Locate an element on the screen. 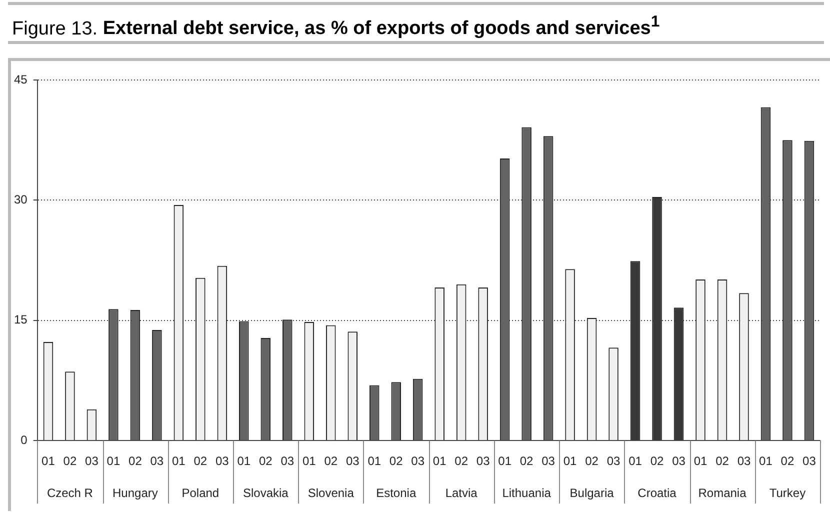 The width and height of the screenshot is (830, 515). y-tick-label: 15 is located at coordinates (21, 319).